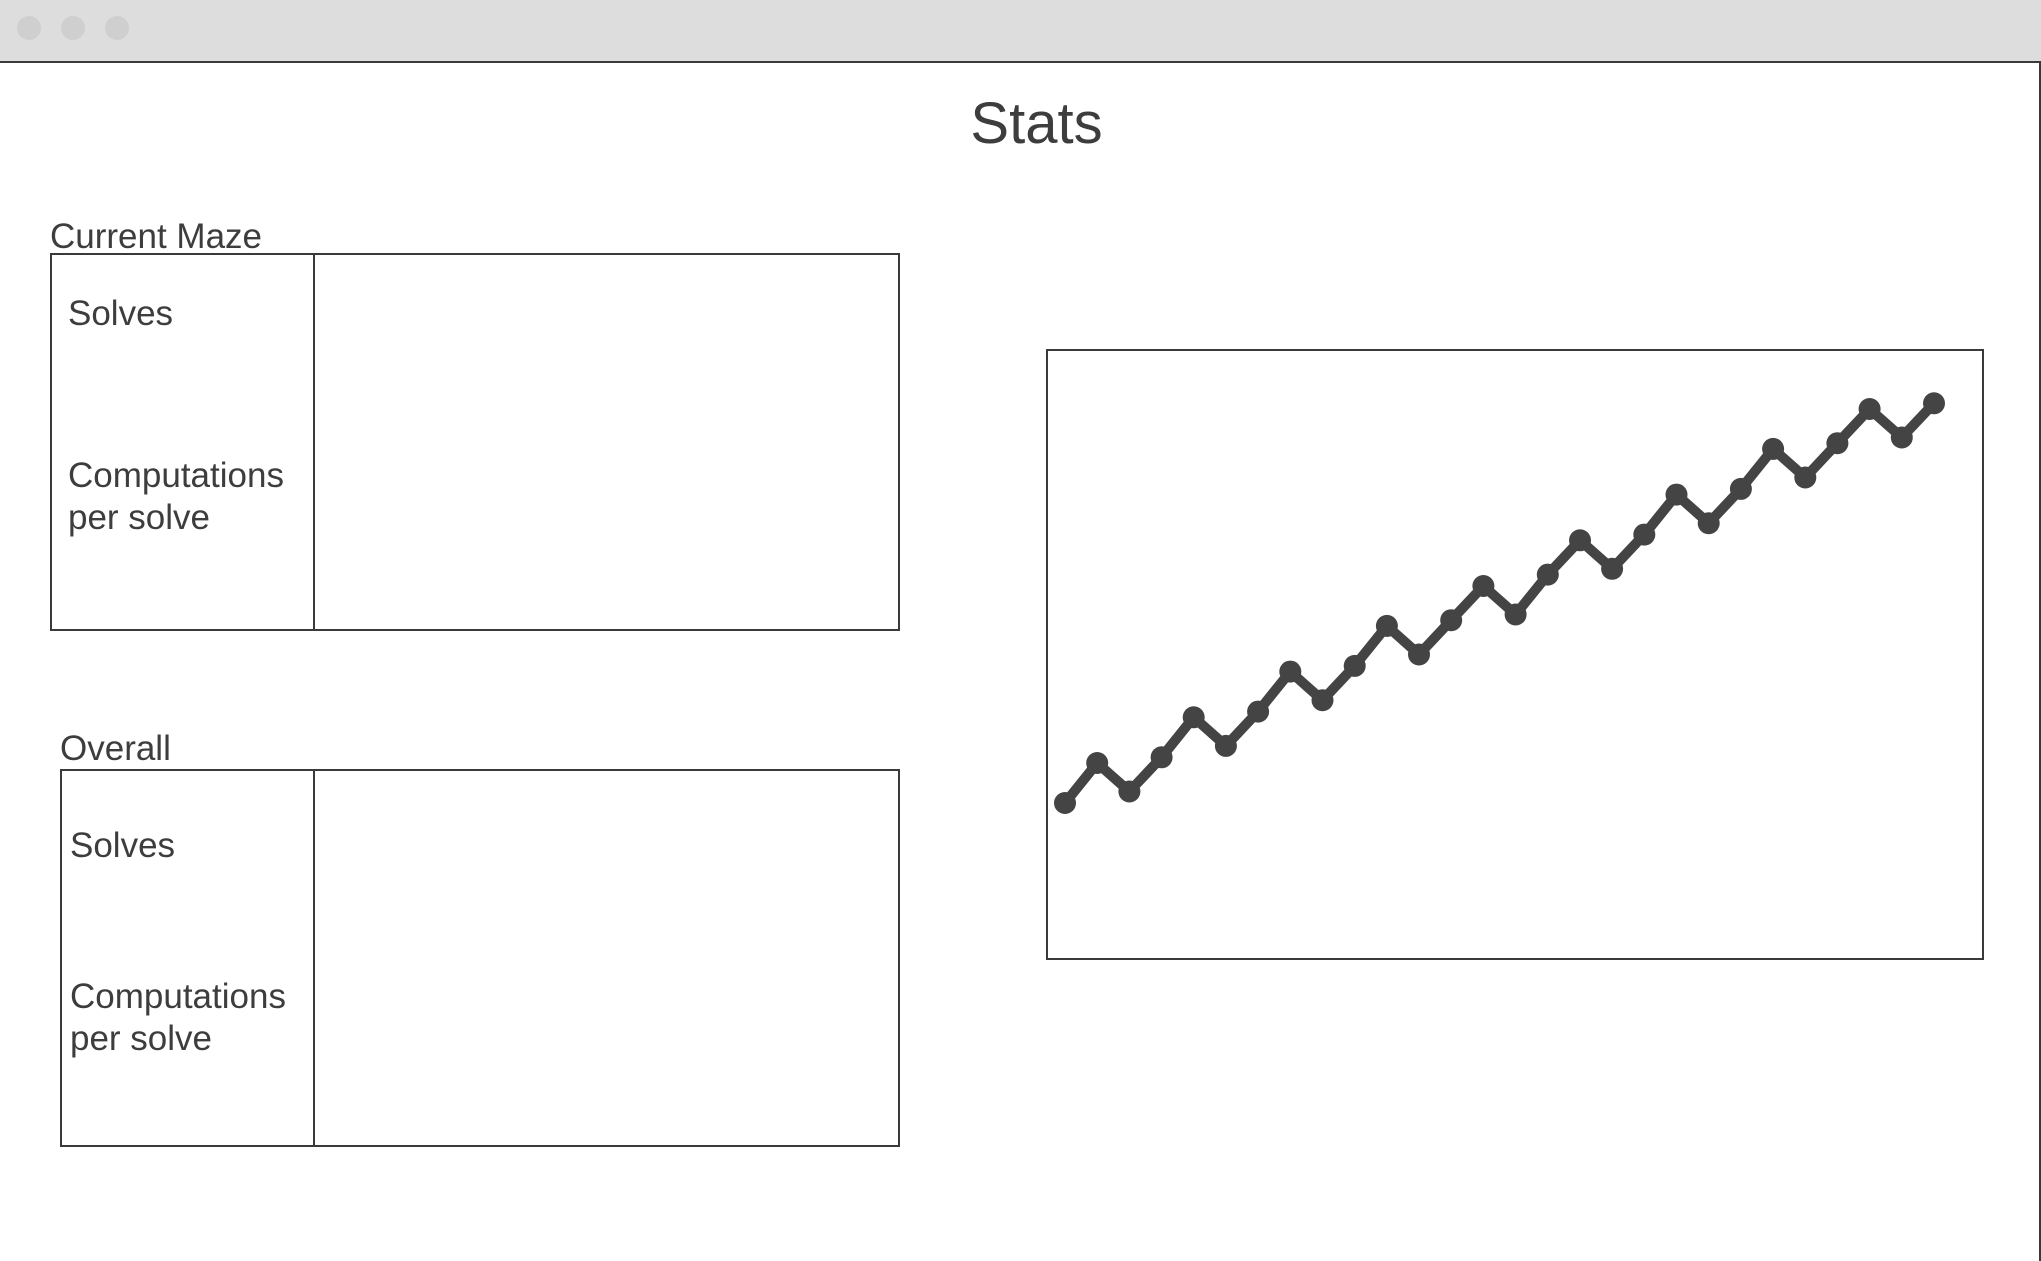 The image size is (2041, 1261). Describe the element at coordinates (1020, 124) in the screenshot. I see `page-title: Stats` at that location.